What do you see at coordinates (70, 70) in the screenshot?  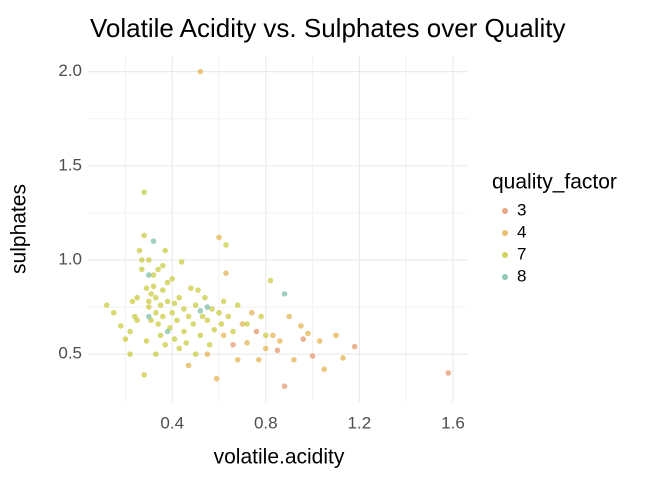 I see `y-tick-label: 2.0` at bounding box center [70, 70].